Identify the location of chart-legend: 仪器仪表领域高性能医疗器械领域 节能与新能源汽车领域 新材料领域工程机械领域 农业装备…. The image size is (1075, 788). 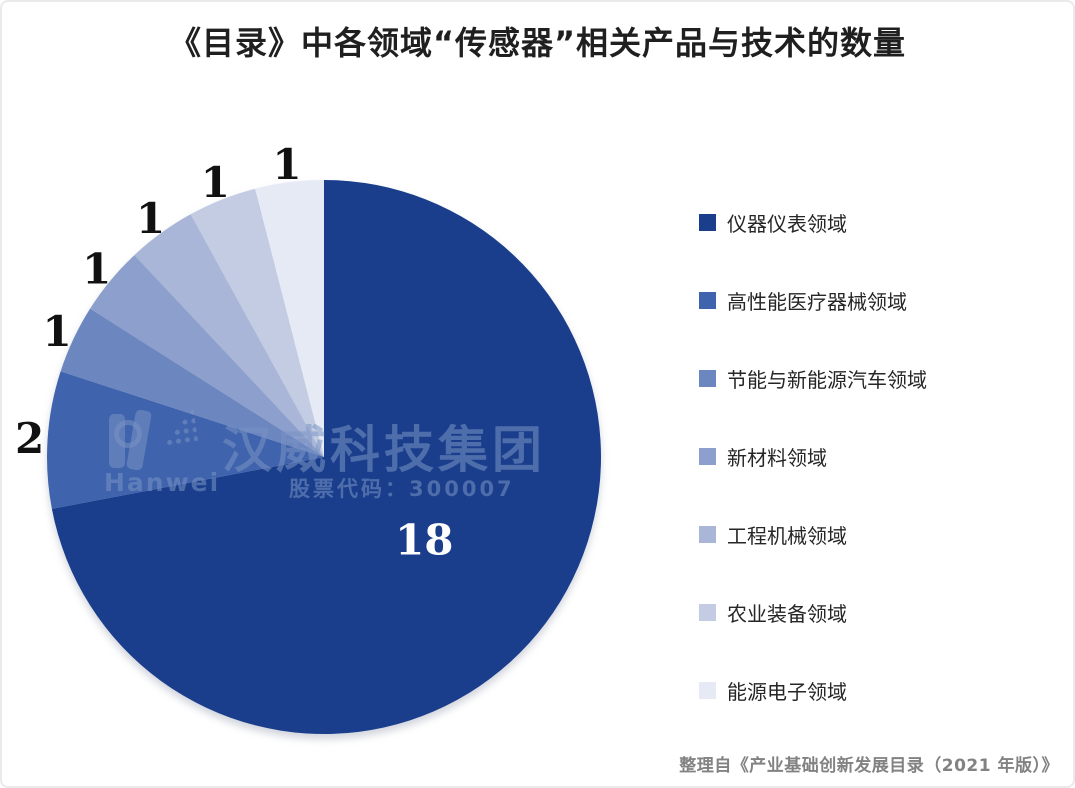
(813, 456).